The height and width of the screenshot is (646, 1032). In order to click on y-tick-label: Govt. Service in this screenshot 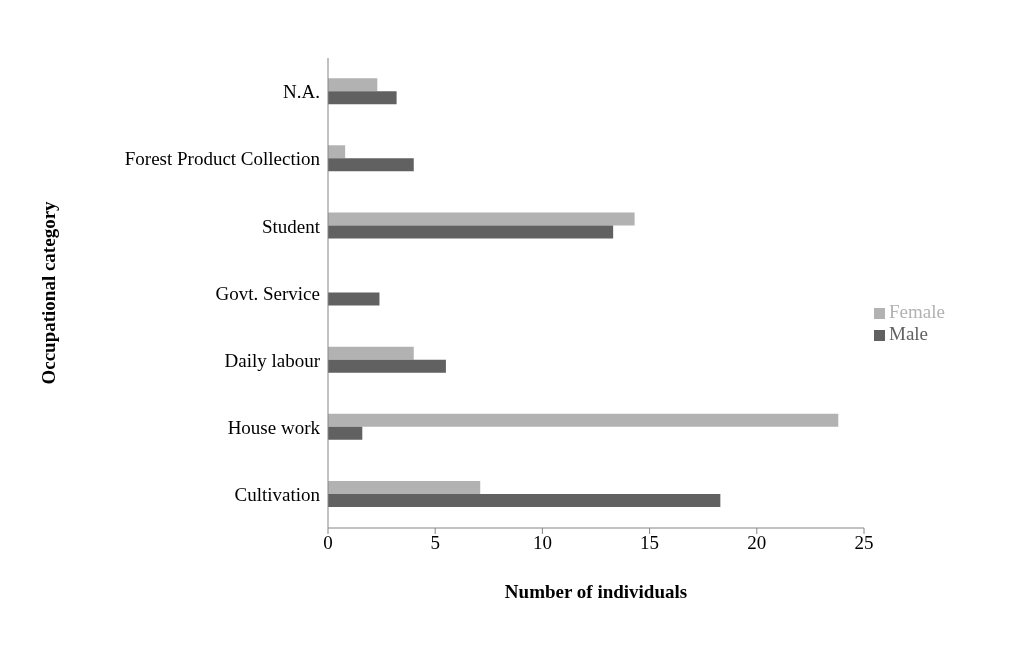, I will do `click(267, 293)`.